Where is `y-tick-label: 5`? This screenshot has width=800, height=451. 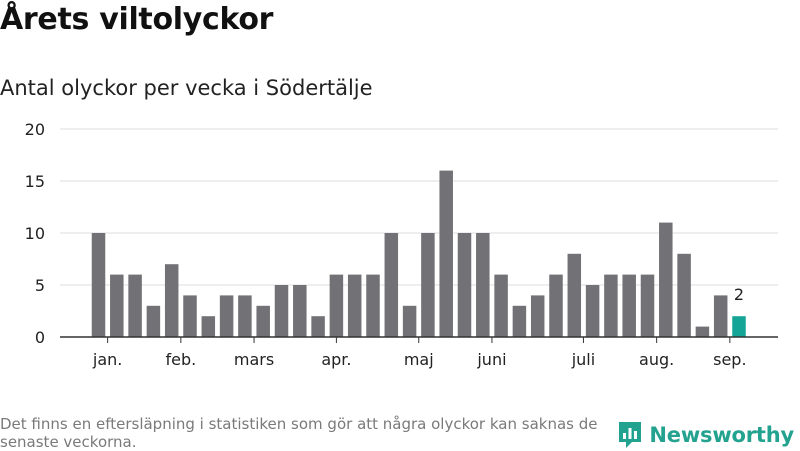
y-tick-label: 5 is located at coordinates (40, 285).